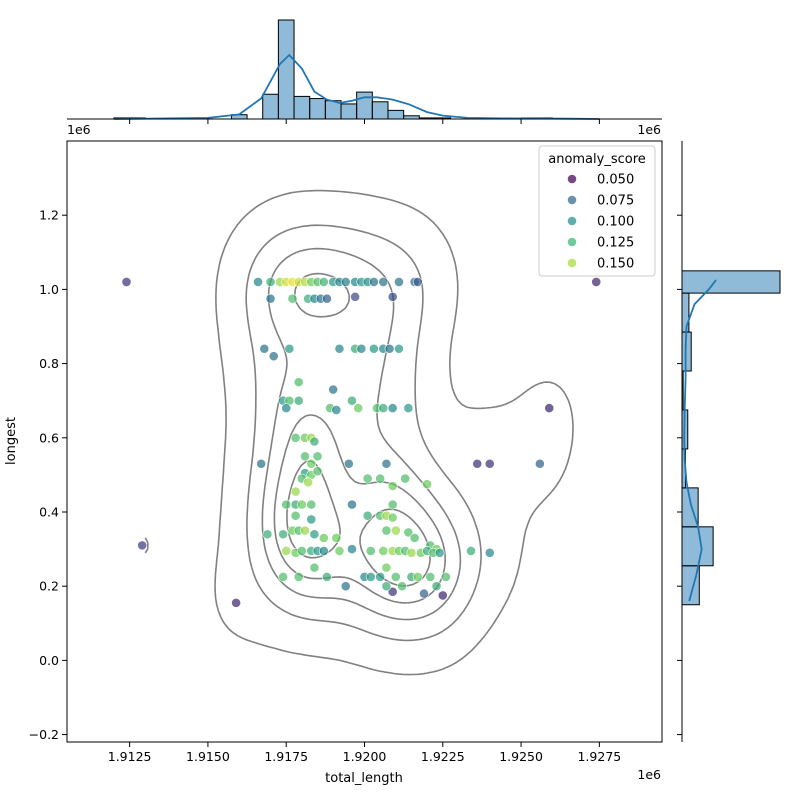 The image size is (800, 800). Describe the element at coordinates (615, 222) in the screenshot. I see `legend-label: 0.100` at that location.